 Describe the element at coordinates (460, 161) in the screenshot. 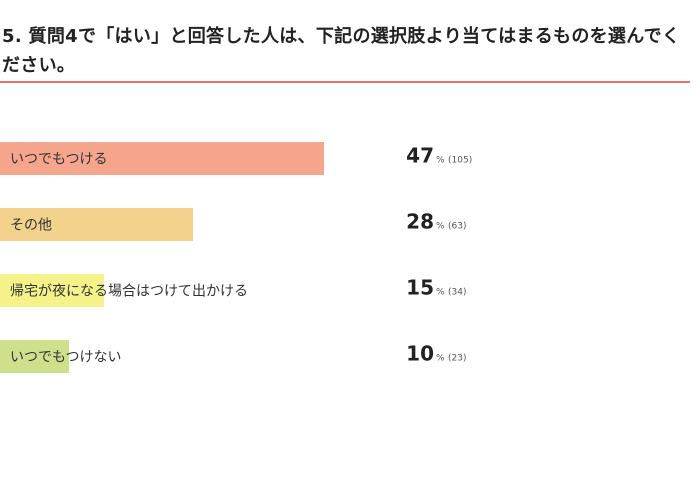

I see `response-count: (105)` at that location.